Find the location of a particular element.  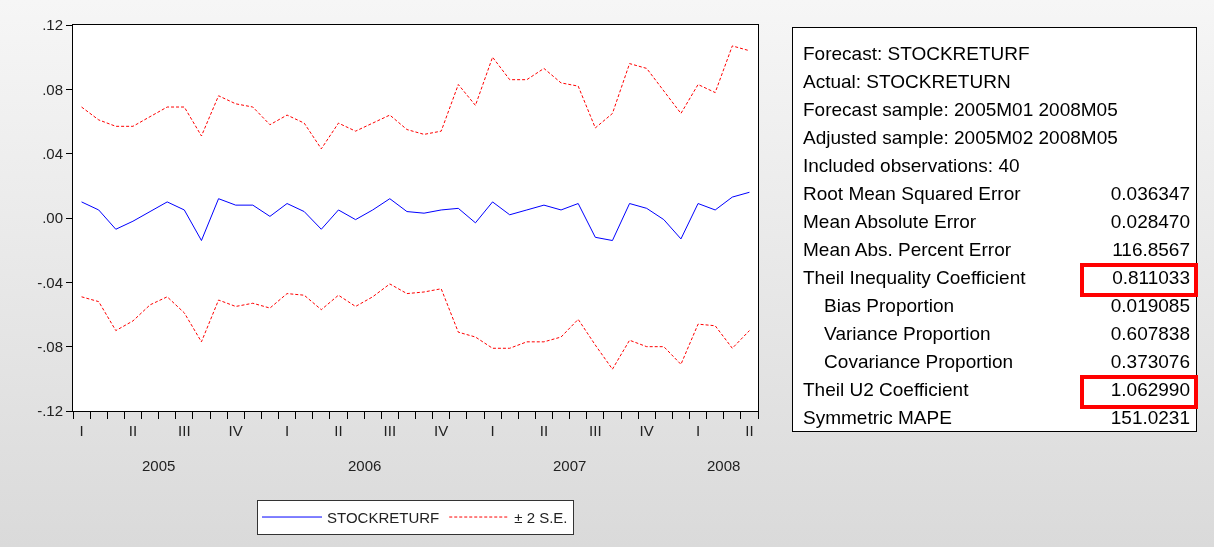

category-label: Mean Absolute Error is located at coordinates (890, 221).